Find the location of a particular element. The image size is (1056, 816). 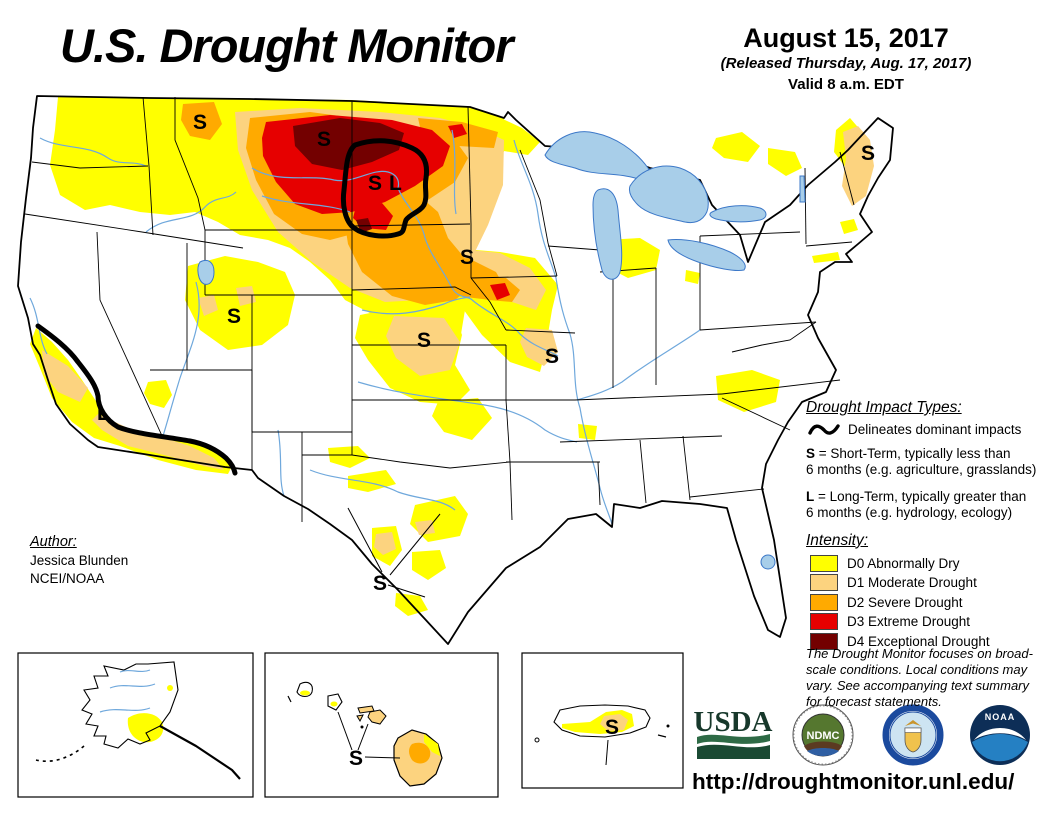

legend-item-d4: D4 Exceptional Drought is located at coordinates (931, 641).